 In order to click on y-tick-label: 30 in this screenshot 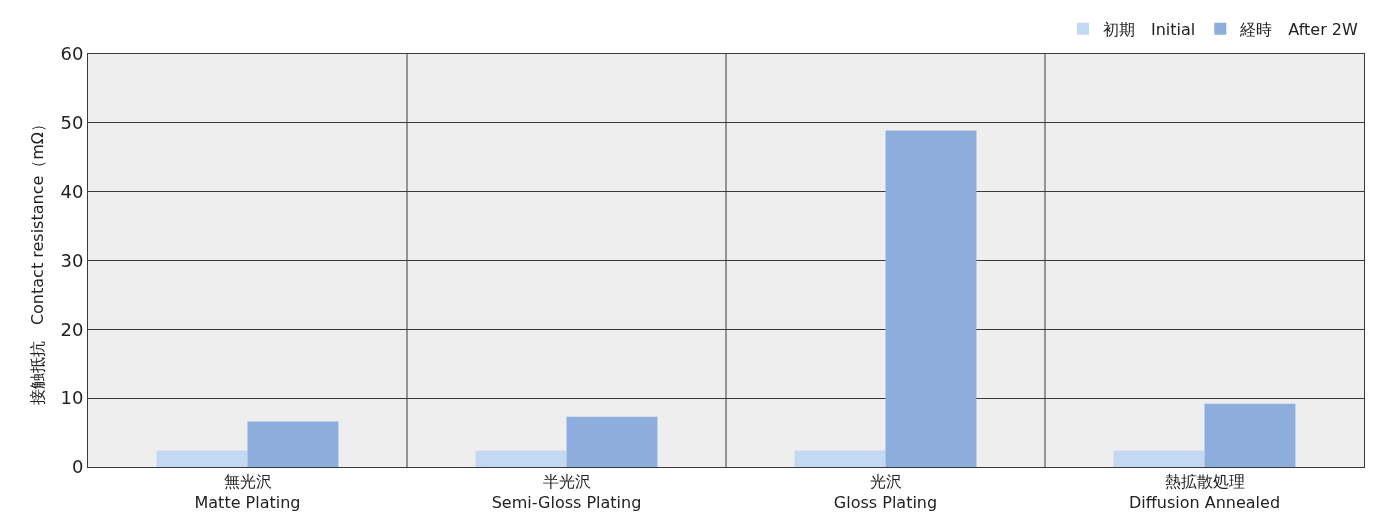, I will do `click(72, 260)`.